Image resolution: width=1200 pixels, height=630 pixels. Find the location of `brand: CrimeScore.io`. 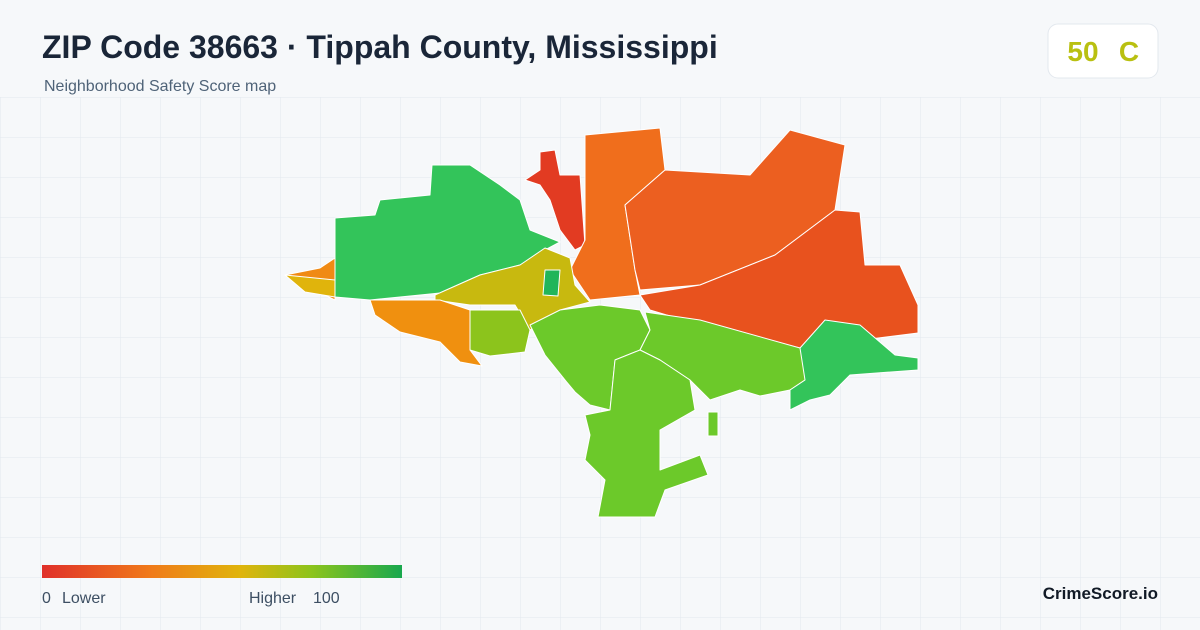

brand: CrimeScore.io is located at coordinates (1100, 593).